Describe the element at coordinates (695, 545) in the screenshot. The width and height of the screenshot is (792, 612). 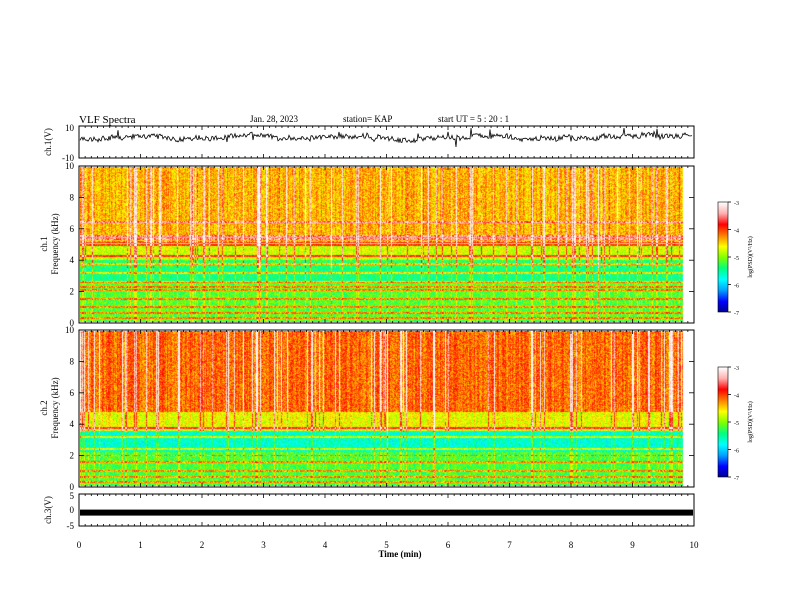
I see `x-tick-label: 10` at that location.